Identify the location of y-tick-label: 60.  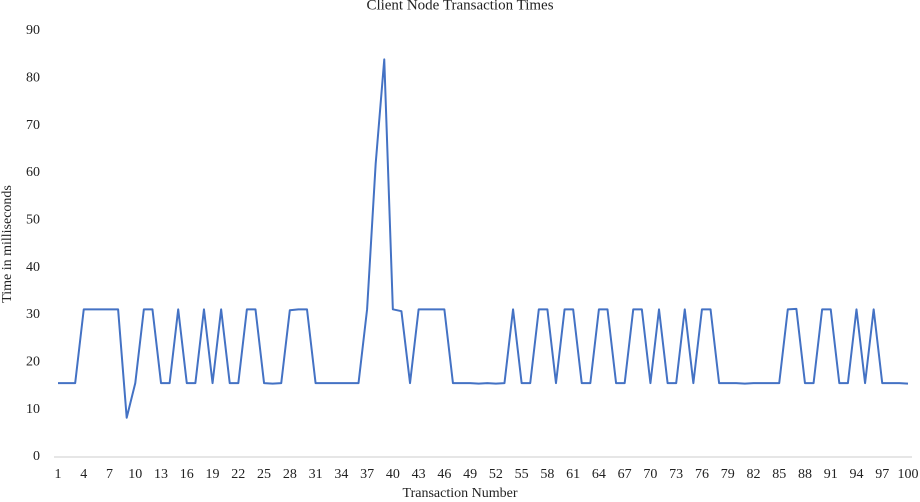
(33, 172).